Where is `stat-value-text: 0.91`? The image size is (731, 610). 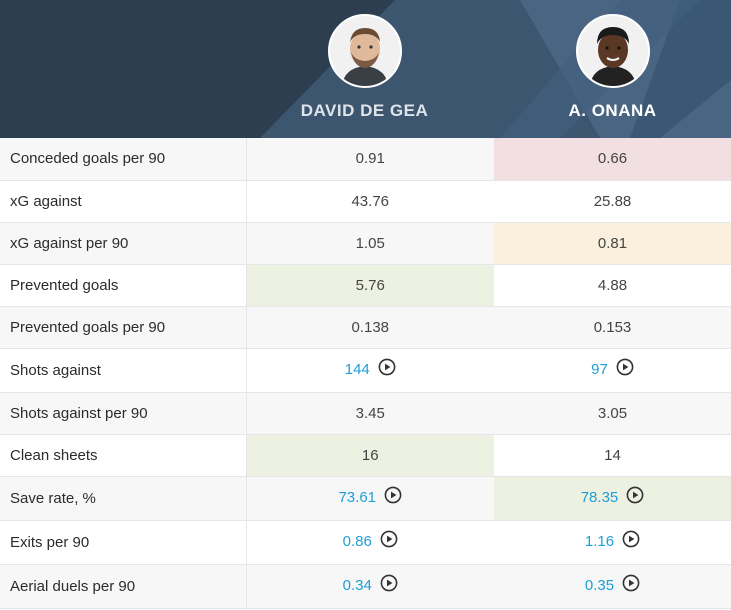 stat-value-text: 0.91 is located at coordinates (370, 159).